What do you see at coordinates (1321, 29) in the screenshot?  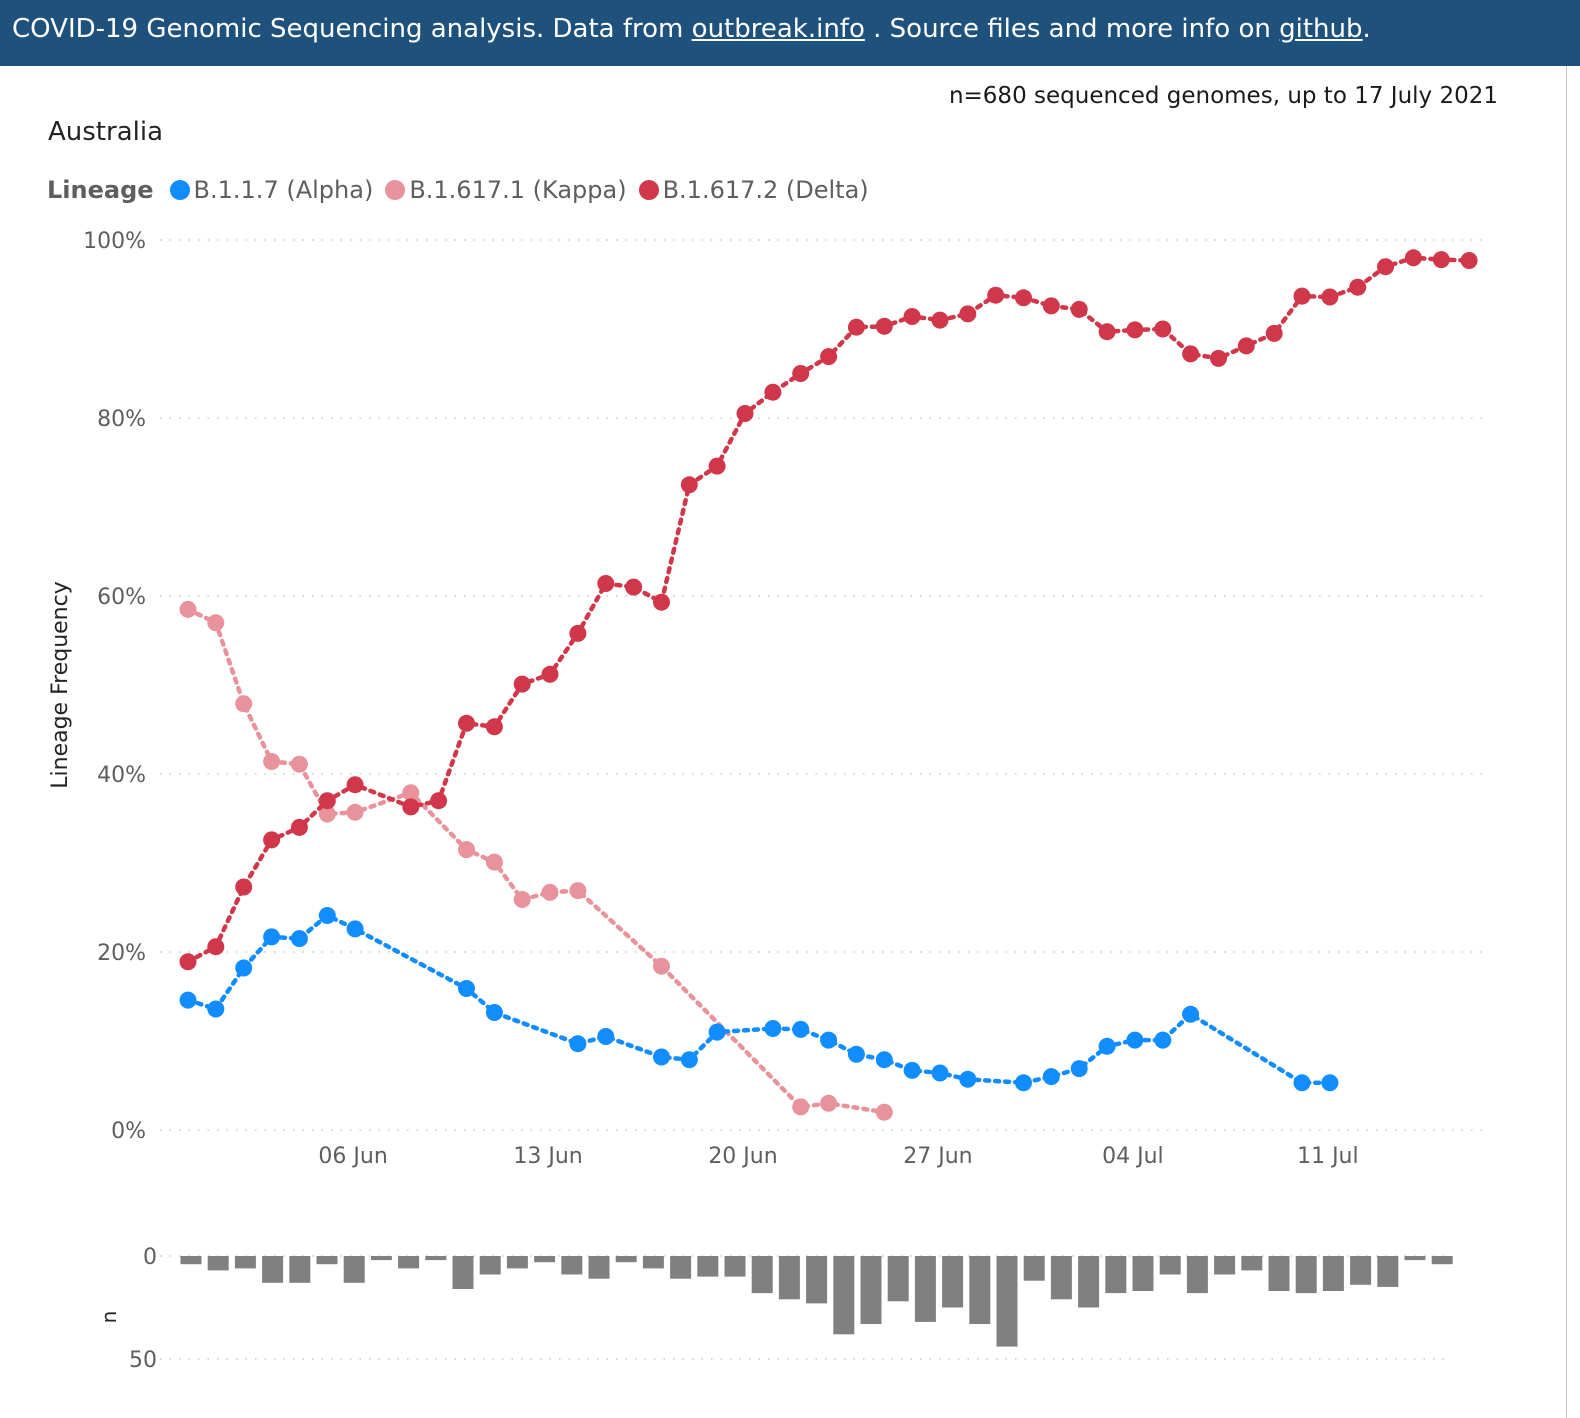 I see `github-link: github` at bounding box center [1321, 29].